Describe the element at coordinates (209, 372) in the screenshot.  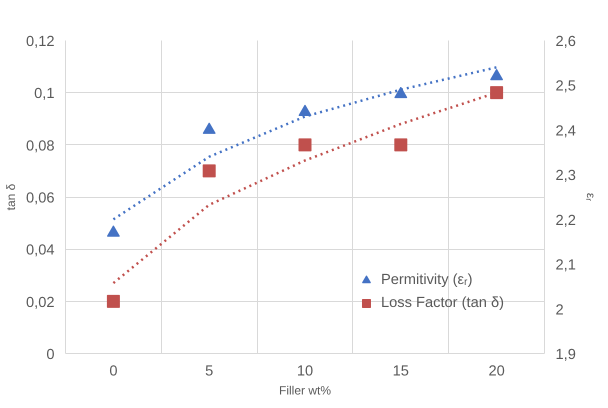
I see `x-tick-label: 5` at that location.